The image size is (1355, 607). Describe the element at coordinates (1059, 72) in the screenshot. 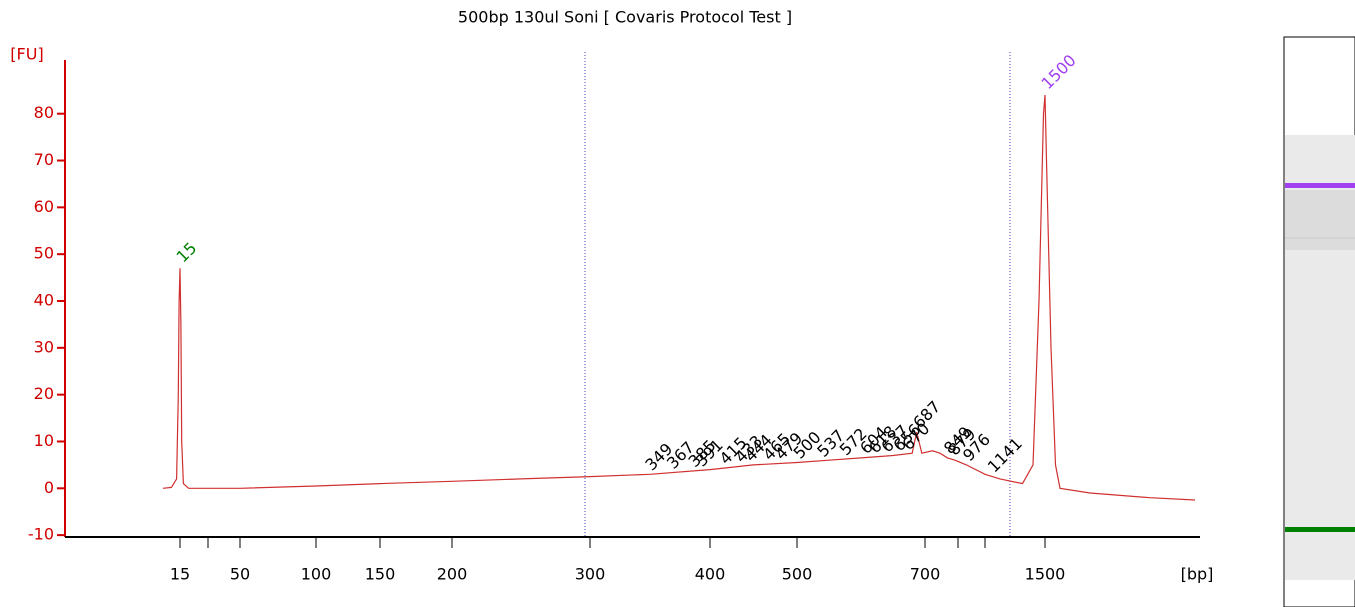

I see `peak-label: 1500` at that location.